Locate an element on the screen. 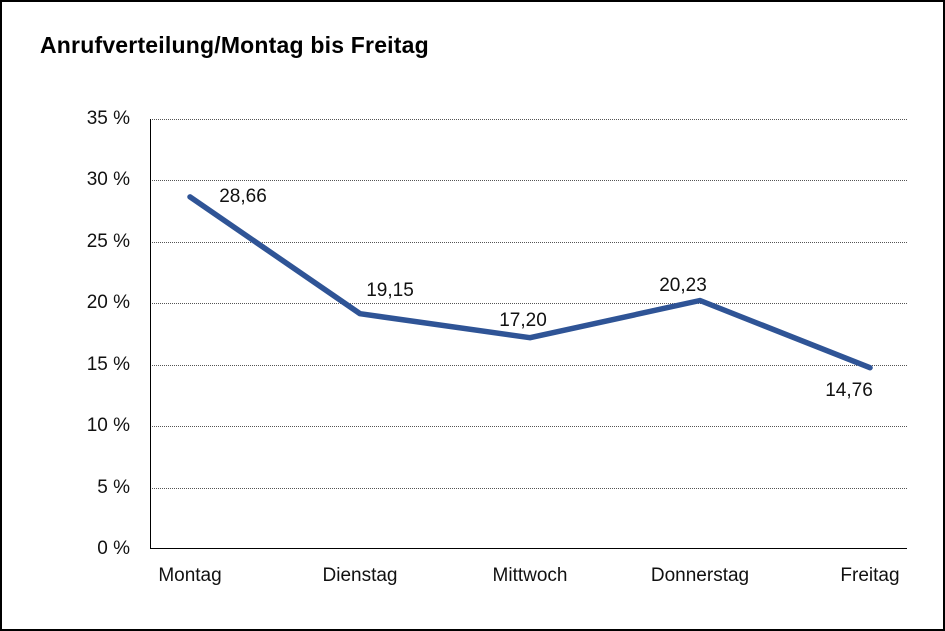 This screenshot has width=945, height=631. y-axis-line is located at coordinates (150, 334).